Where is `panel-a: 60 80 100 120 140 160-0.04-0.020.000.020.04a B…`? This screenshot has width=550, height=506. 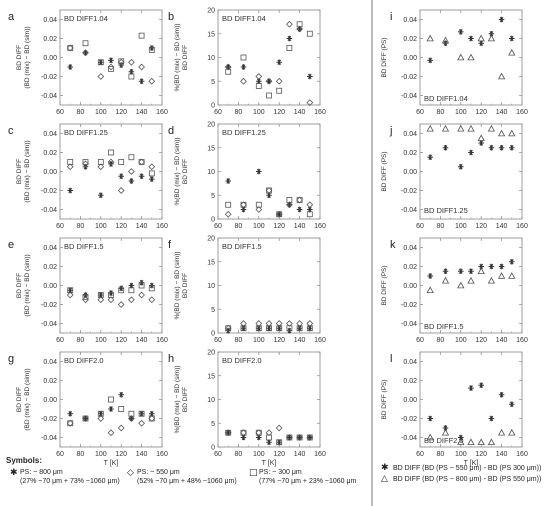 panel-a: 60 80 100 120 140 160-0.04-0.020.000.020.04a B… is located at coordinates (88, 62).